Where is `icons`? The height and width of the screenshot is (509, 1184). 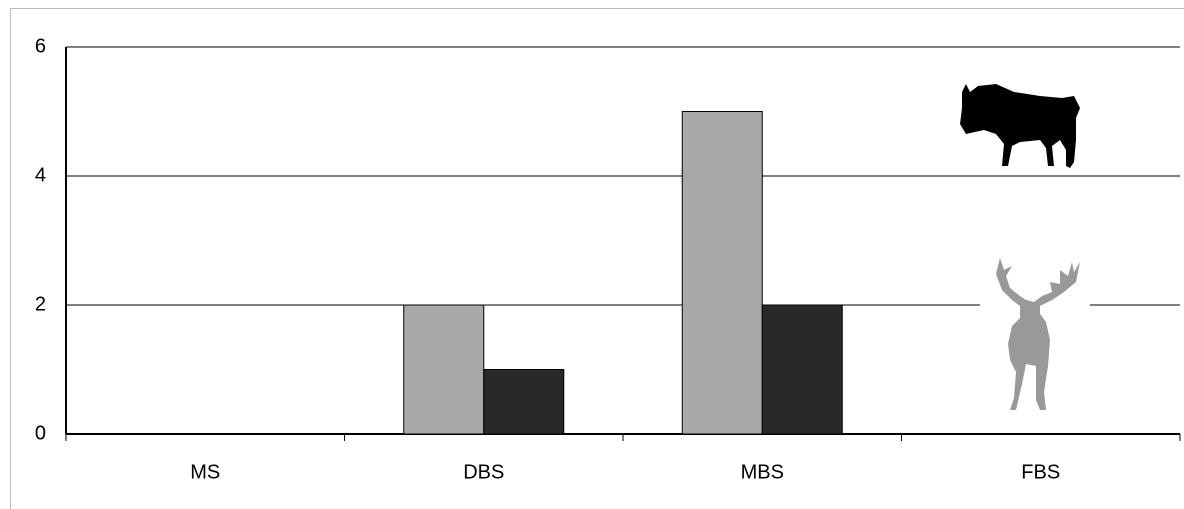
icons is located at coordinates (1025, 252).